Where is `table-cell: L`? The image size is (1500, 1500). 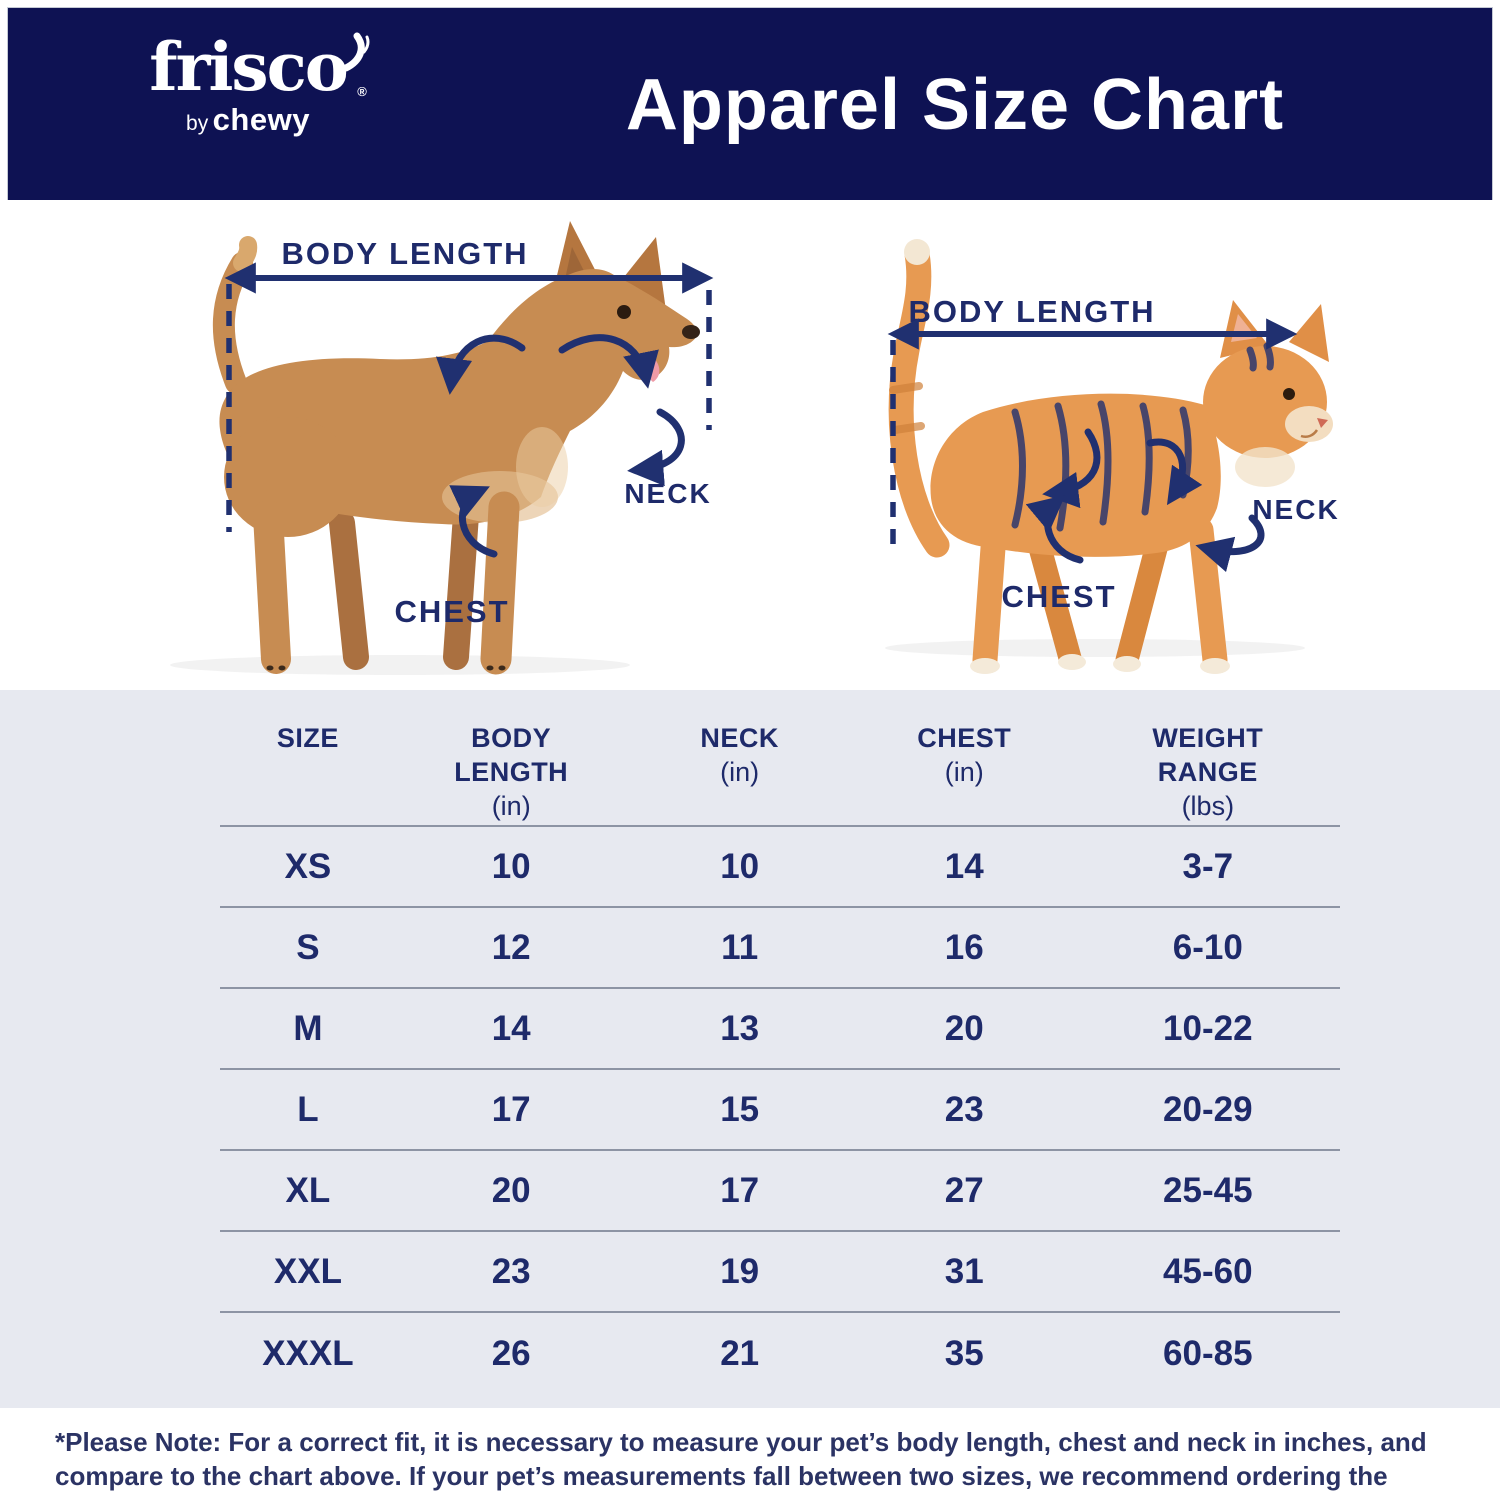 table-cell: L is located at coordinates (308, 1109).